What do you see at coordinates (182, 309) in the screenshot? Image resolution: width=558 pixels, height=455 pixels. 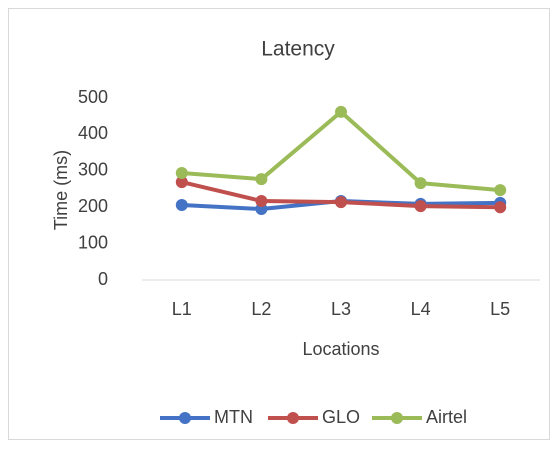 I see `x-tick-label: L1` at bounding box center [182, 309].